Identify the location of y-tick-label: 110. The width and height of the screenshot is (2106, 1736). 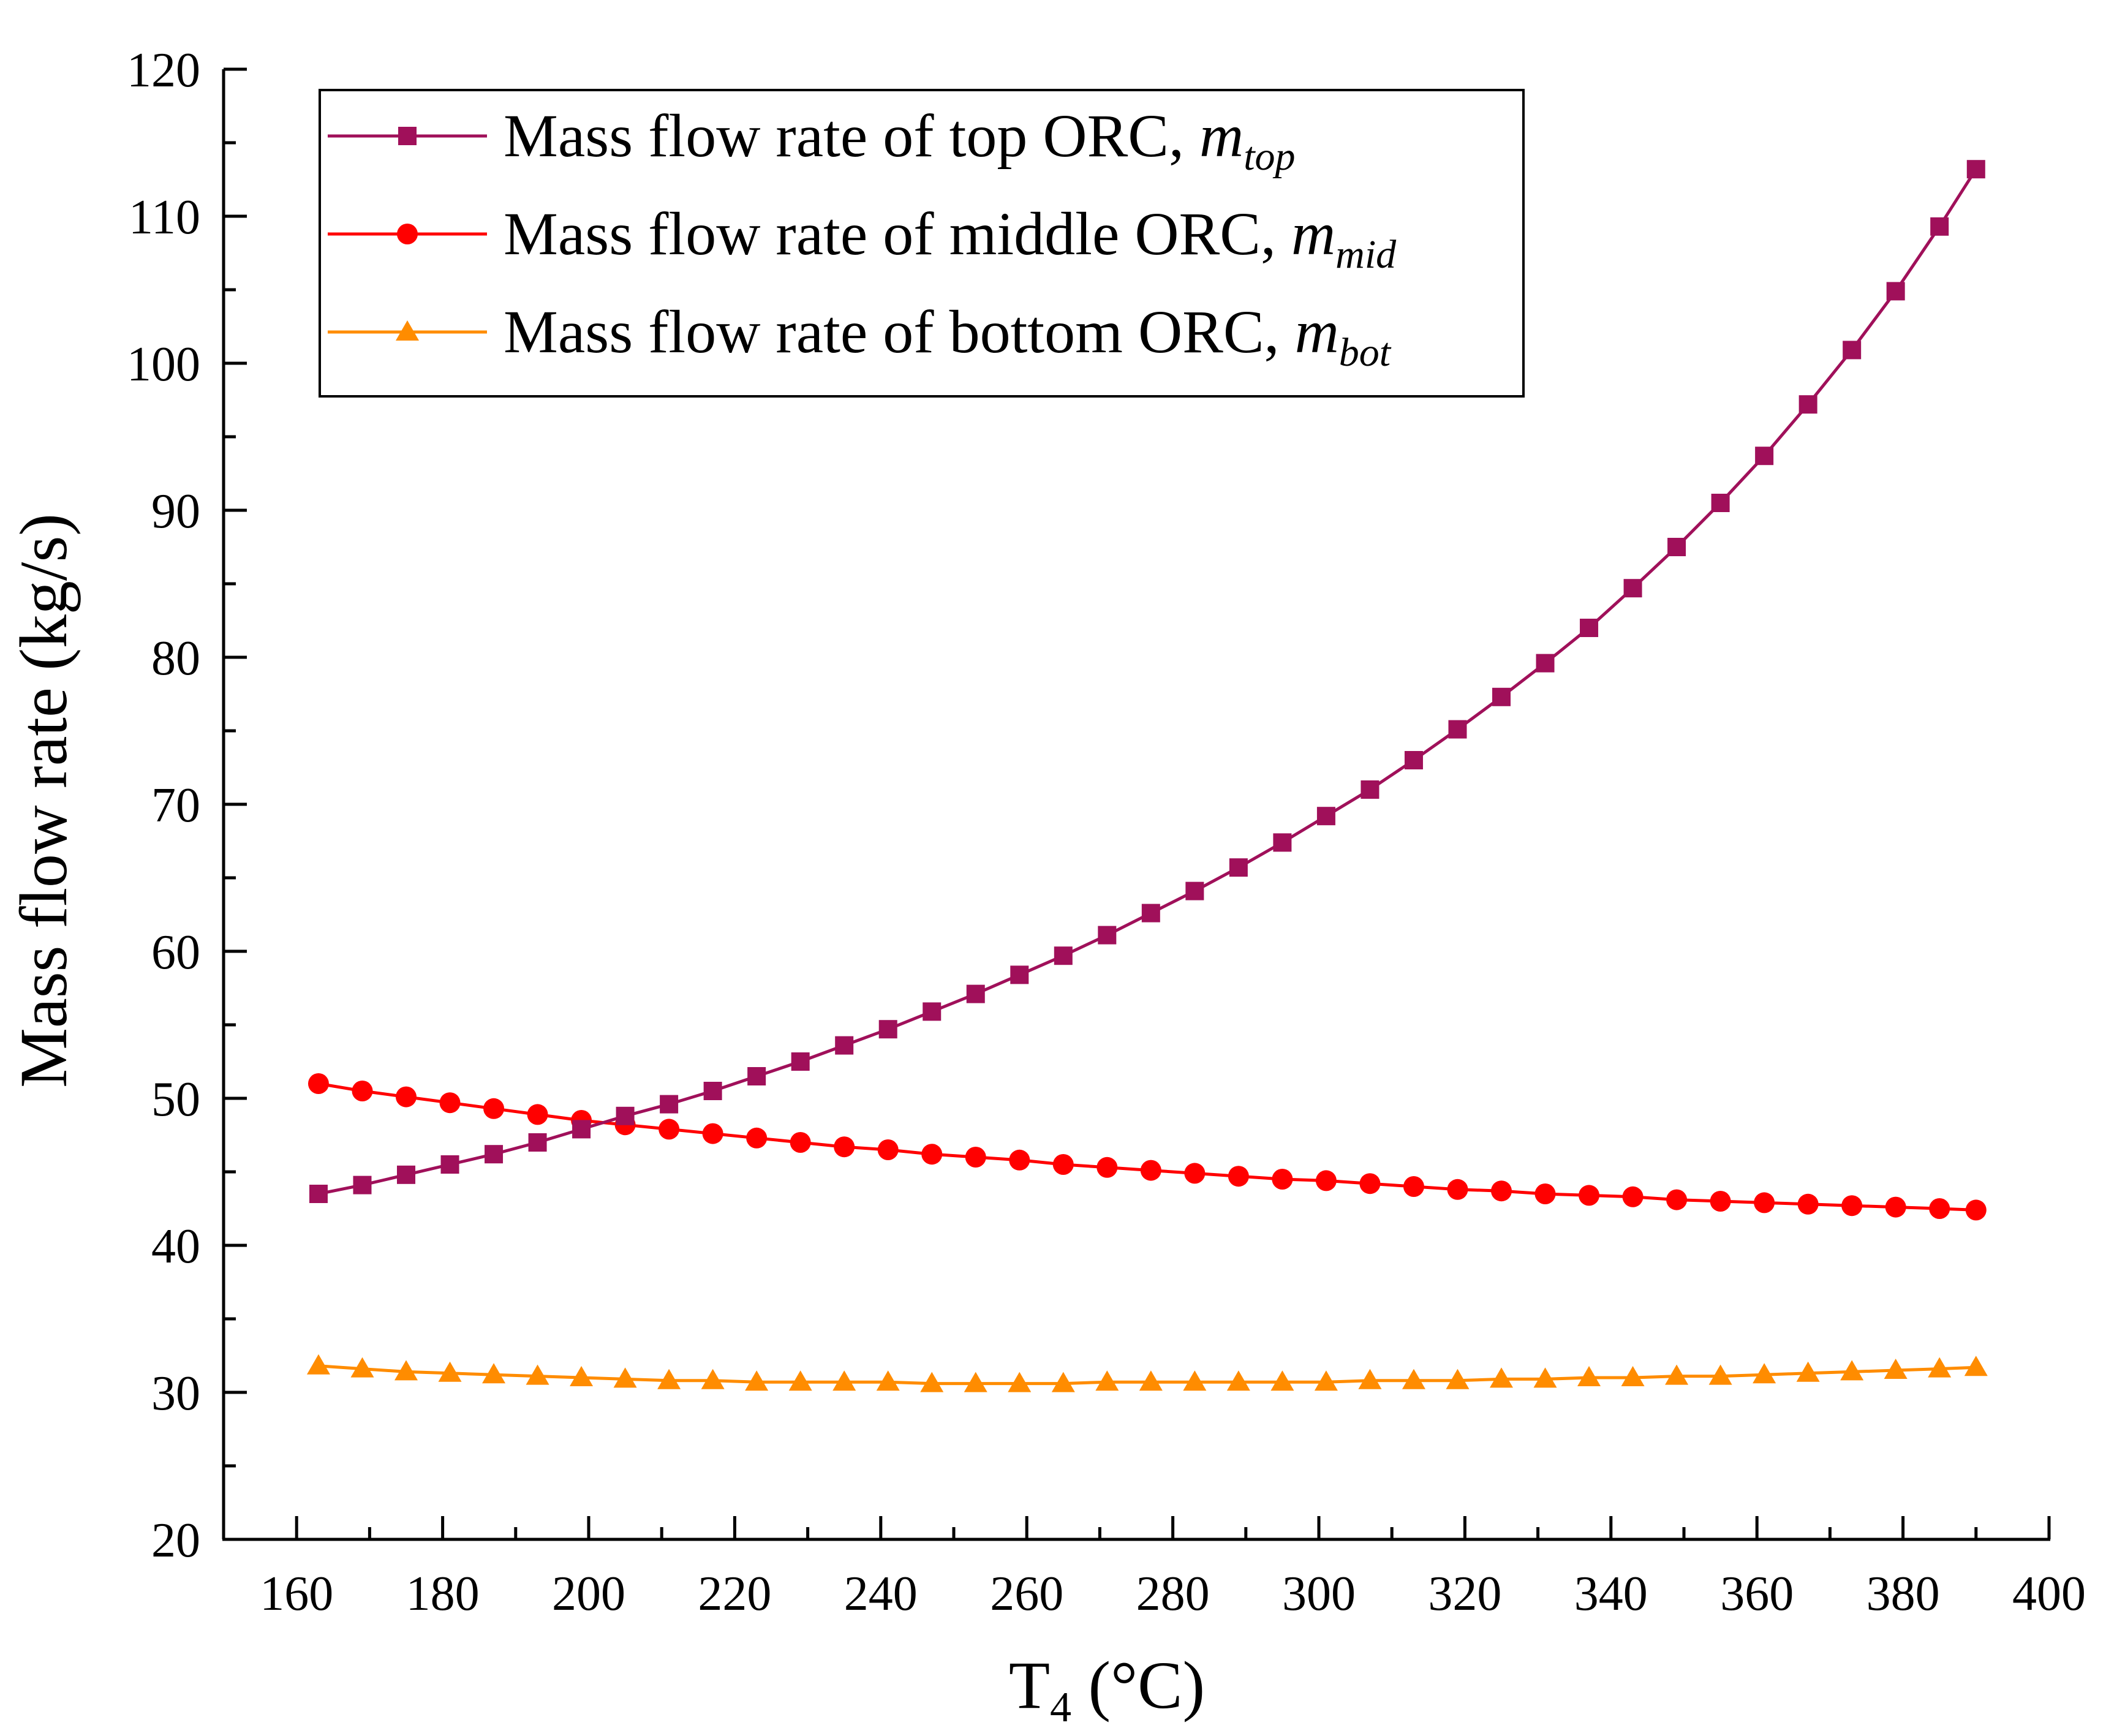
(164, 217).